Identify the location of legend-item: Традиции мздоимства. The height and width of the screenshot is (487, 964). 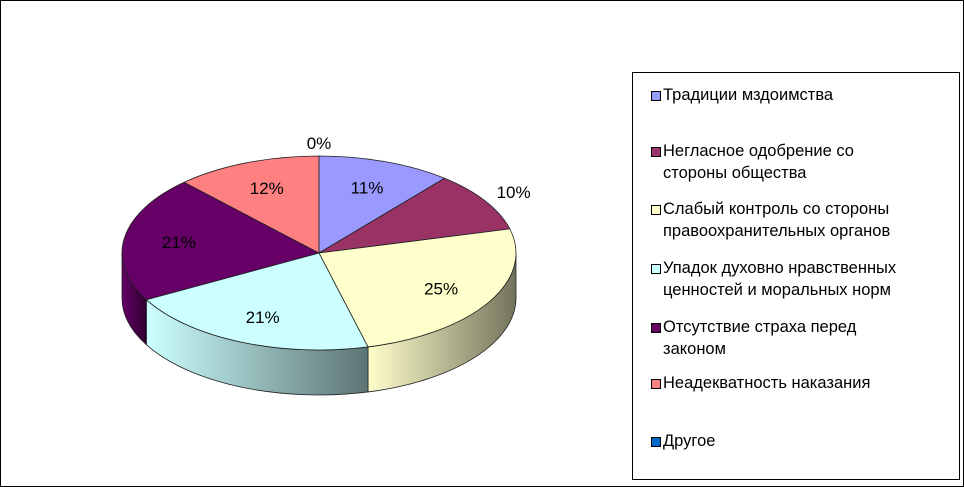
(802, 95).